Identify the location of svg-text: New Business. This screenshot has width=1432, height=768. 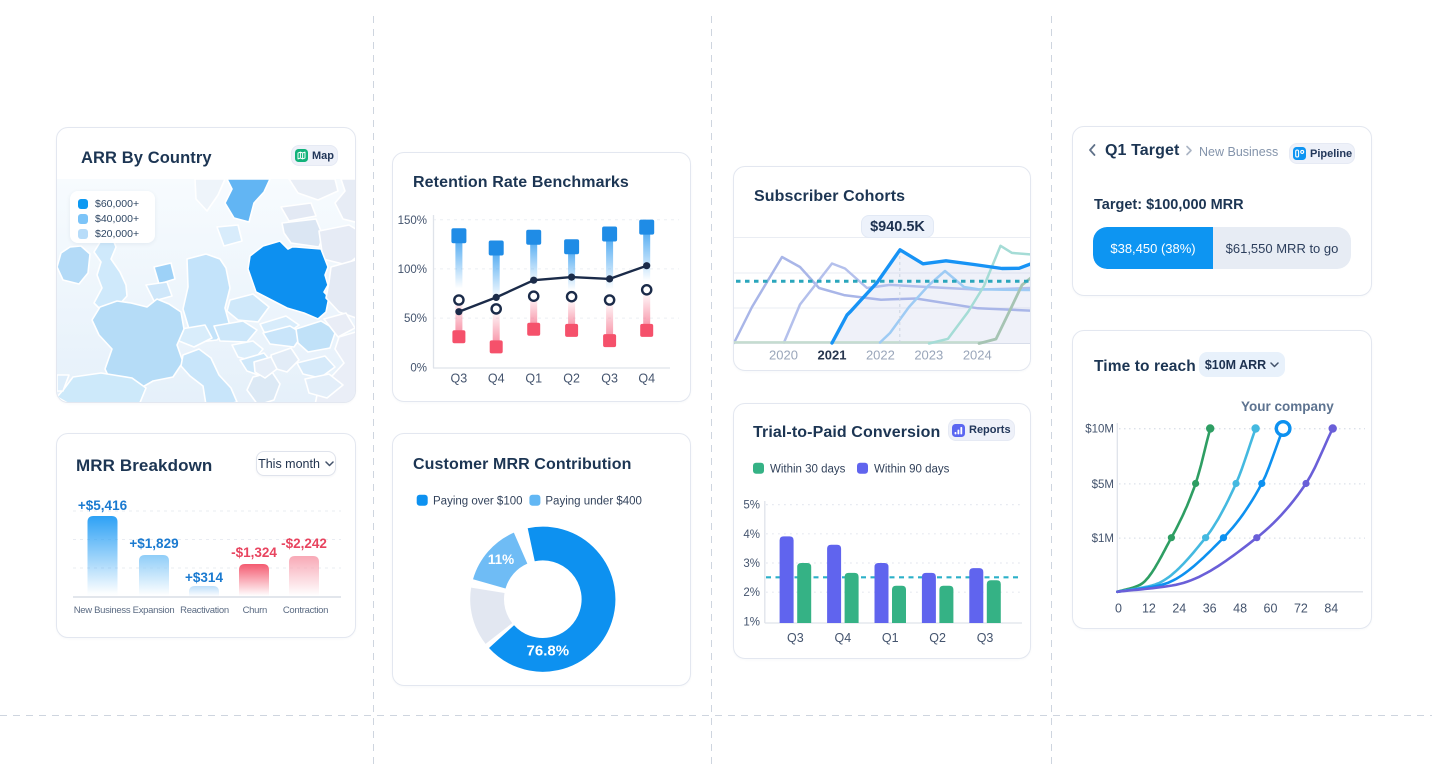
(102, 610).